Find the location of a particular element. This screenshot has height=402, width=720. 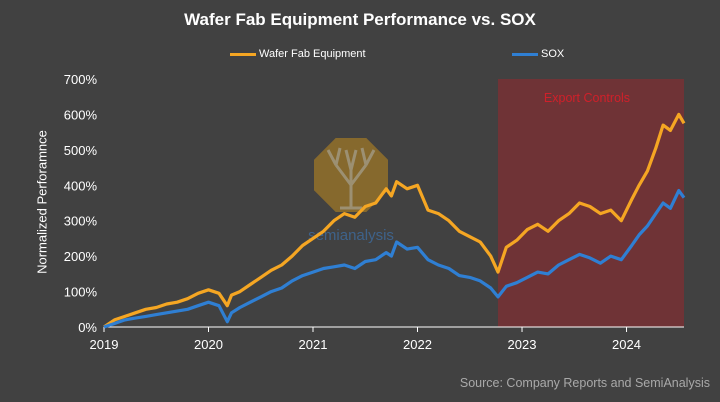

y-tick-label: 500% is located at coordinates (81, 150).